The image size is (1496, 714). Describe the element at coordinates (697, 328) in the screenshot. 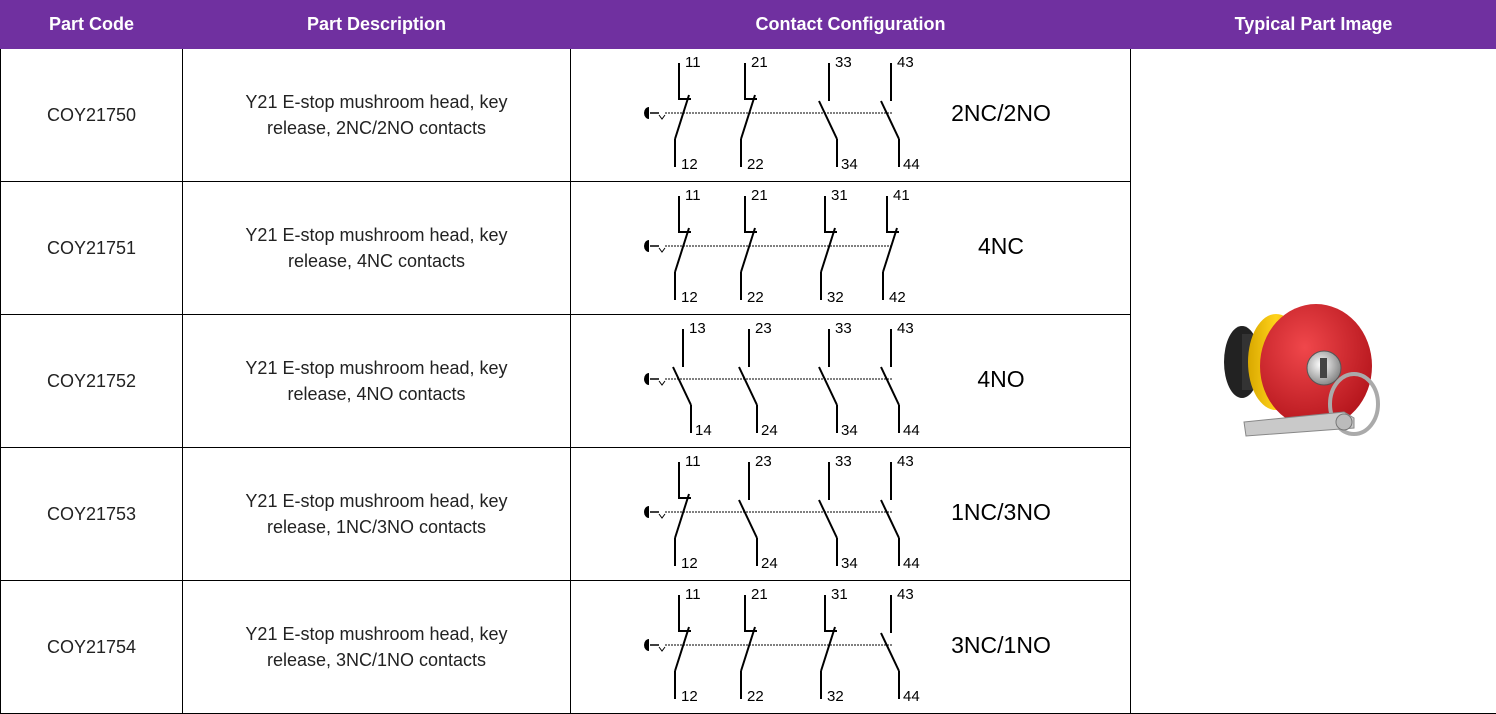

I see `terminal-number: 13` at that location.